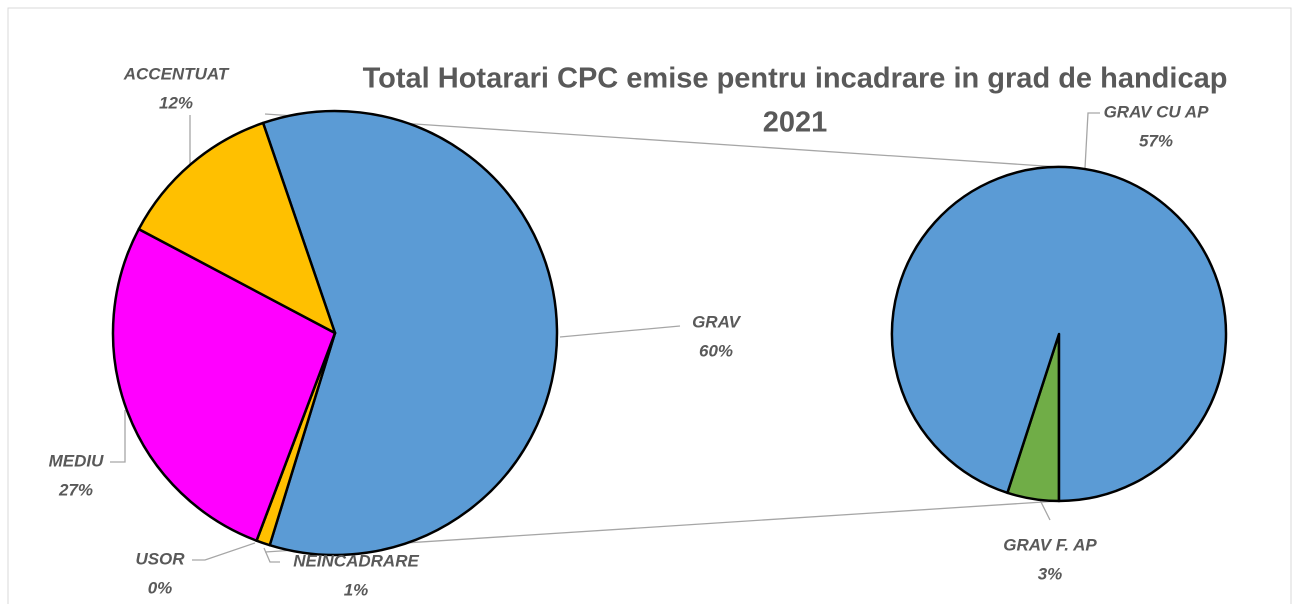 The width and height of the screenshot is (1299, 604). Describe the element at coordinates (160, 587) in the screenshot. I see `slice-value-label: 0%` at that location.